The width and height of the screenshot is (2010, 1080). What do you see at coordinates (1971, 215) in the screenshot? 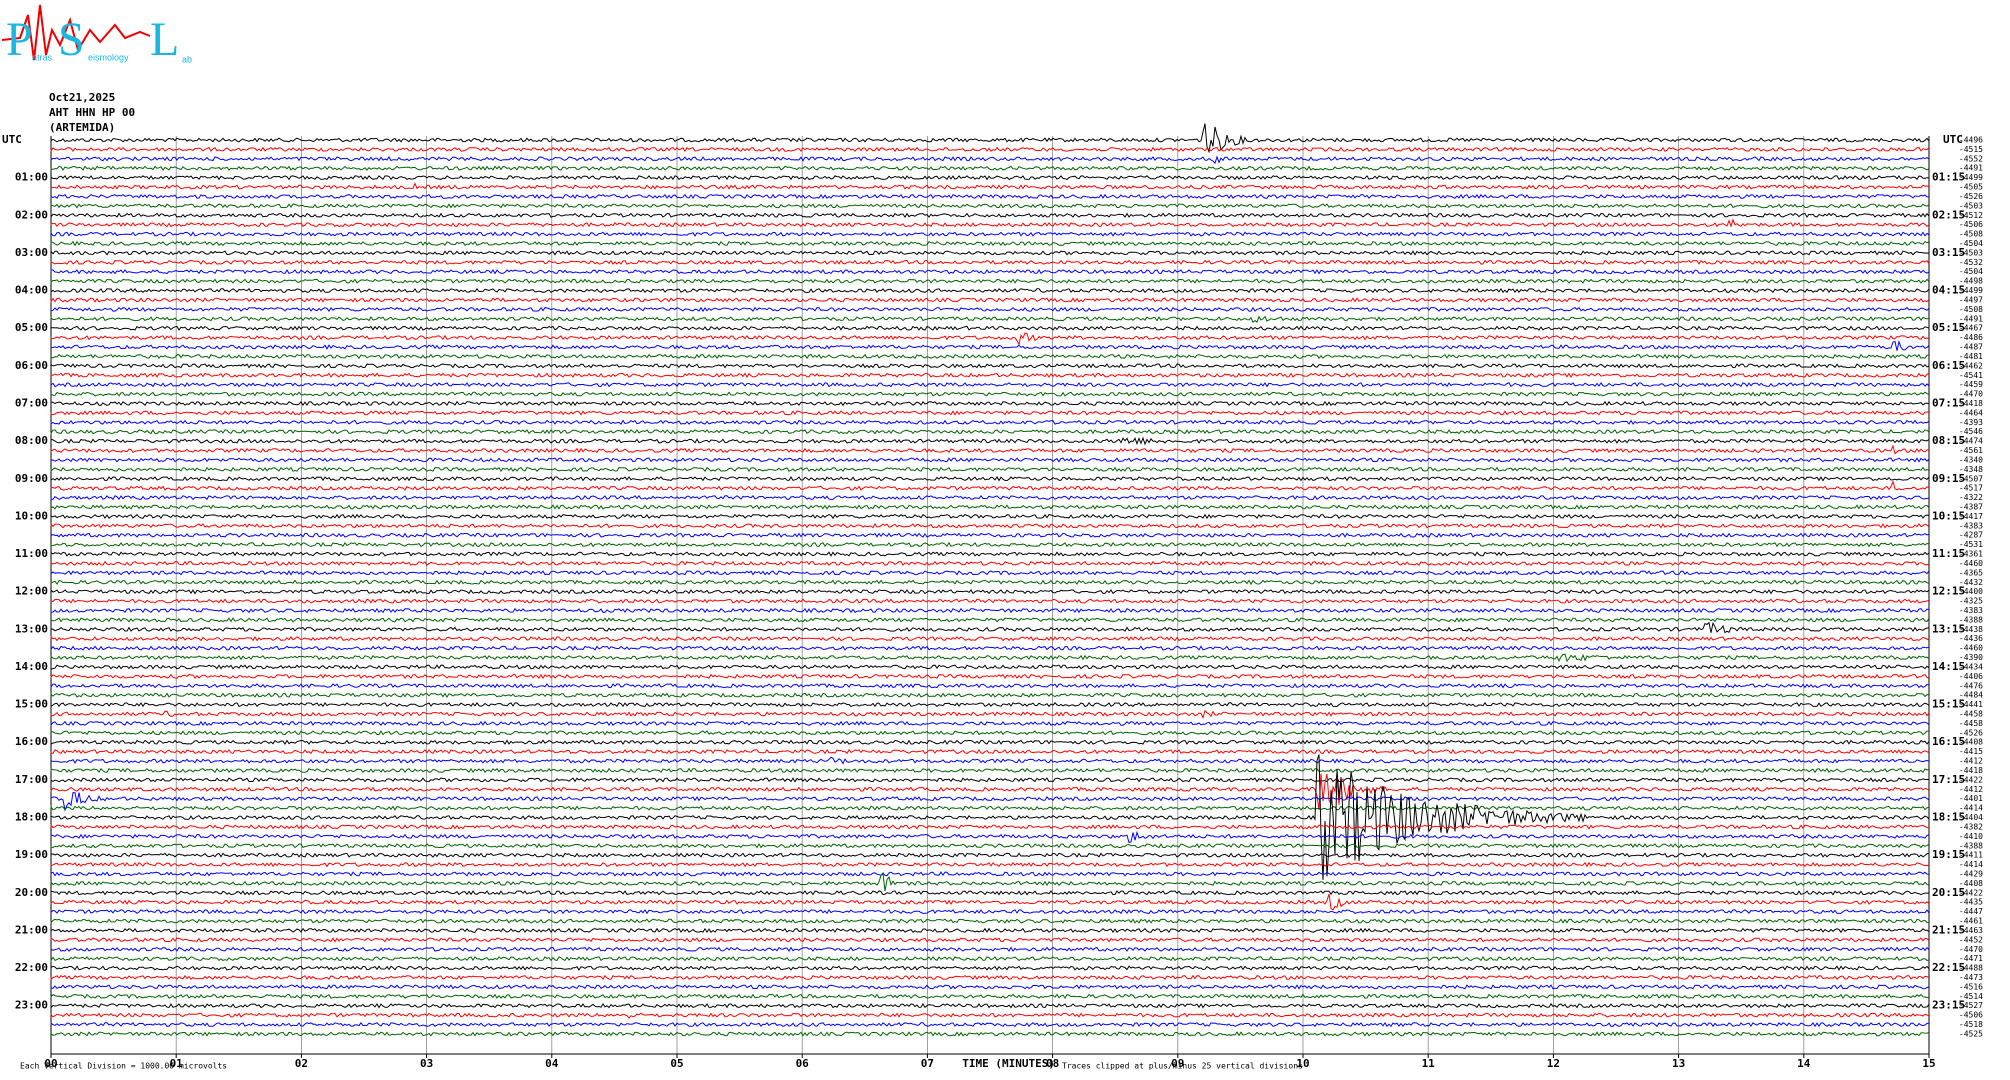
I see `trace-label: -4512` at bounding box center [1971, 215].